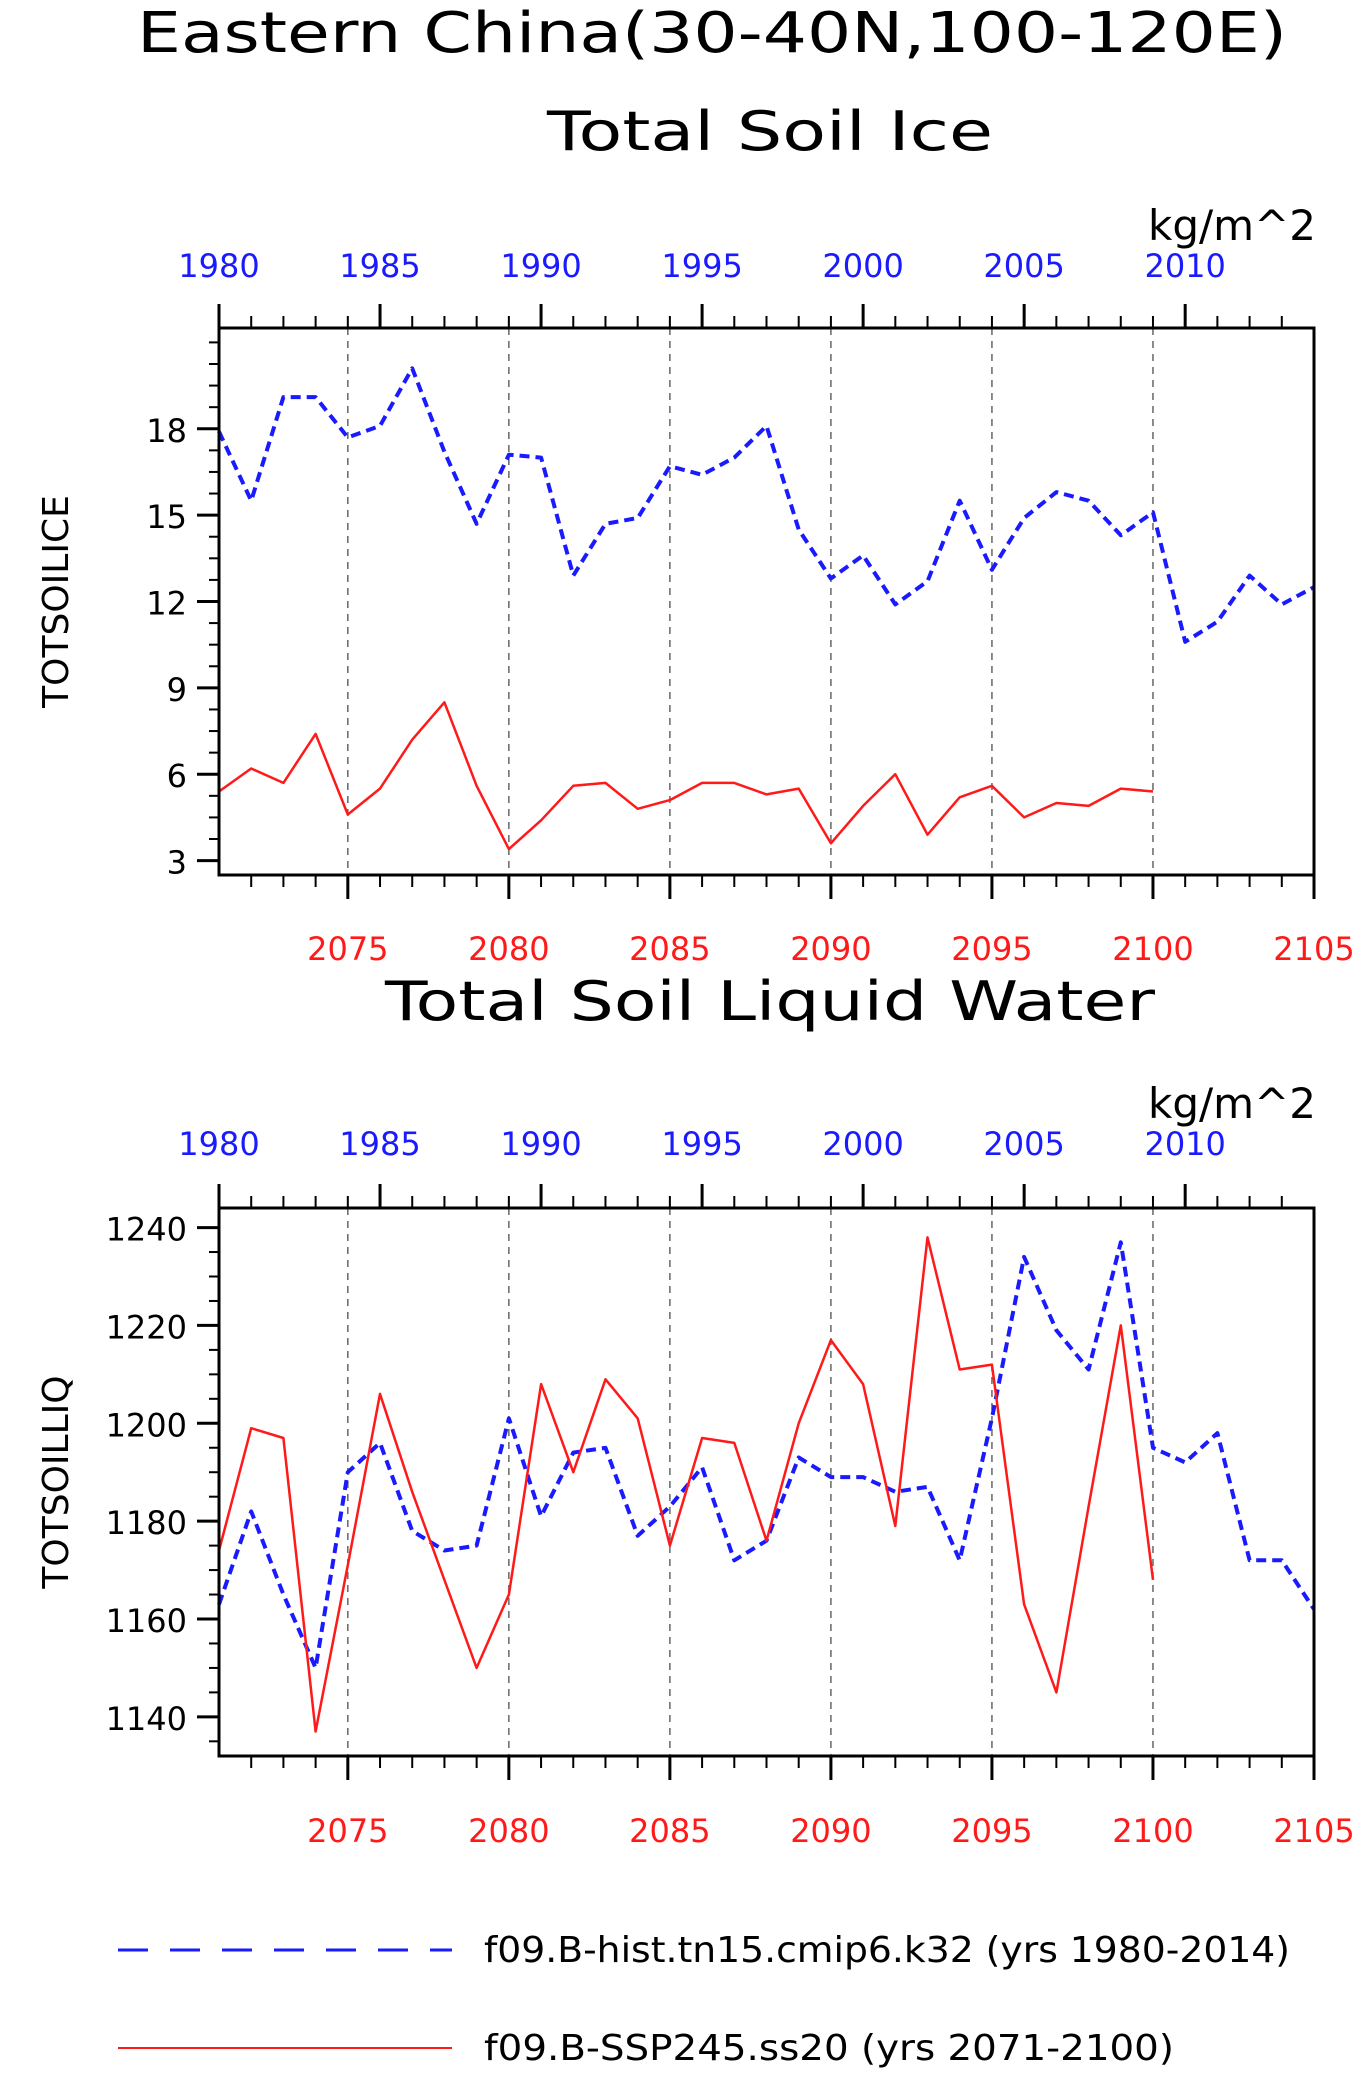  What do you see at coordinates (177, 863) in the screenshot?
I see `y-tick-label: 3` at bounding box center [177, 863].